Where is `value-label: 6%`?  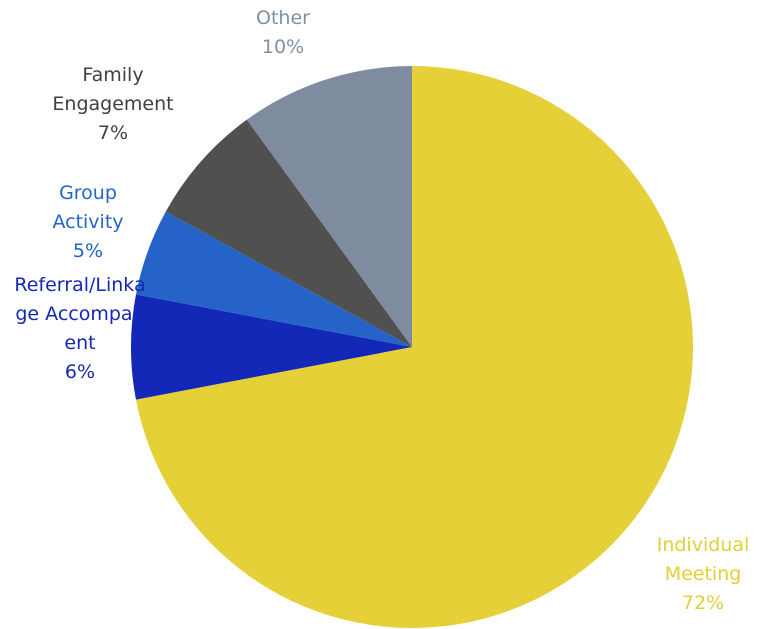 value-label: 6% is located at coordinates (80, 372).